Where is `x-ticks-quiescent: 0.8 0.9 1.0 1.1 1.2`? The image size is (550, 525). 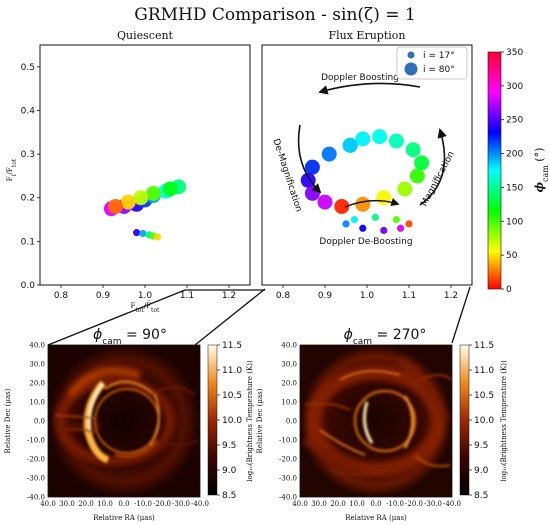 x-ticks-quiescent: 0.8 0.9 1.0 1.1 1.2 is located at coordinates (145, 293).